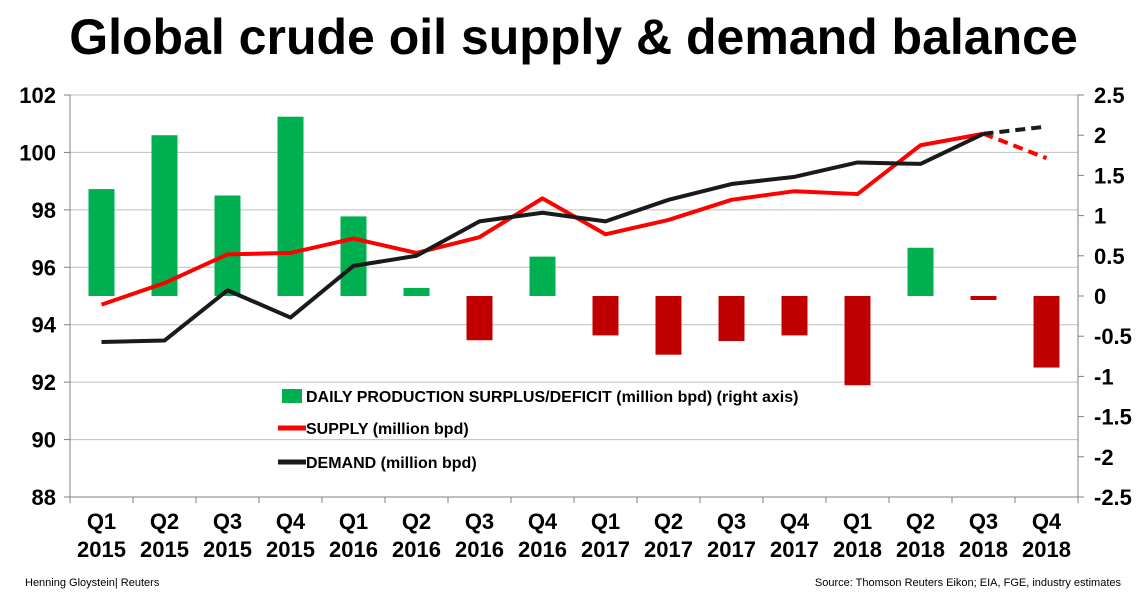 The image size is (1147, 608). Describe the element at coordinates (37, 95) in the screenshot. I see `left-tick-label: 102` at that location.